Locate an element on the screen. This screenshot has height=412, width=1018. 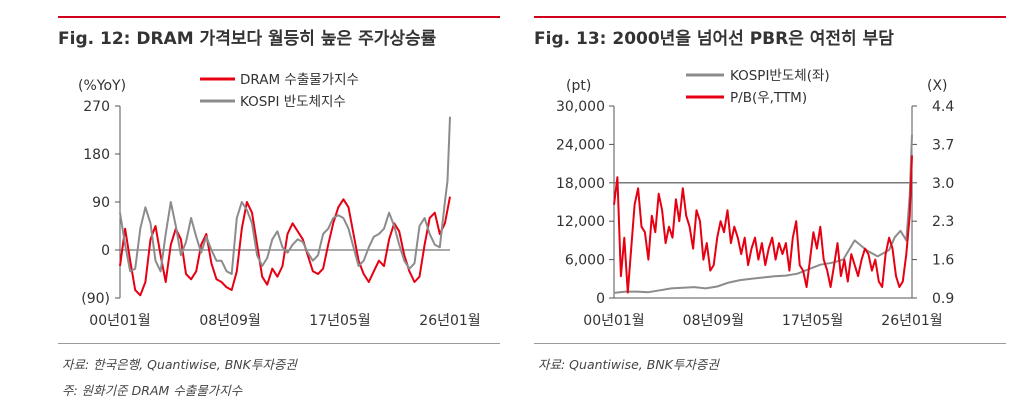
left-y-tick-label: 270 is located at coordinates (96, 107).